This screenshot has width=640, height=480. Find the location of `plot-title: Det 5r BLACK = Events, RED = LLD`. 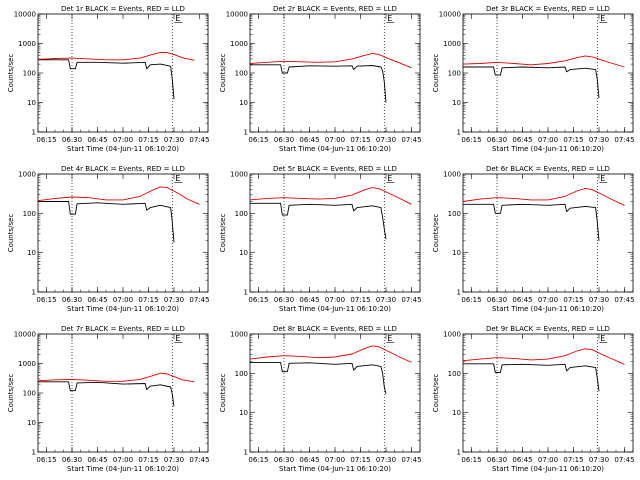

plot-title: Det 5r BLACK = Events, RED = LLD is located at coordinates (335, 169).